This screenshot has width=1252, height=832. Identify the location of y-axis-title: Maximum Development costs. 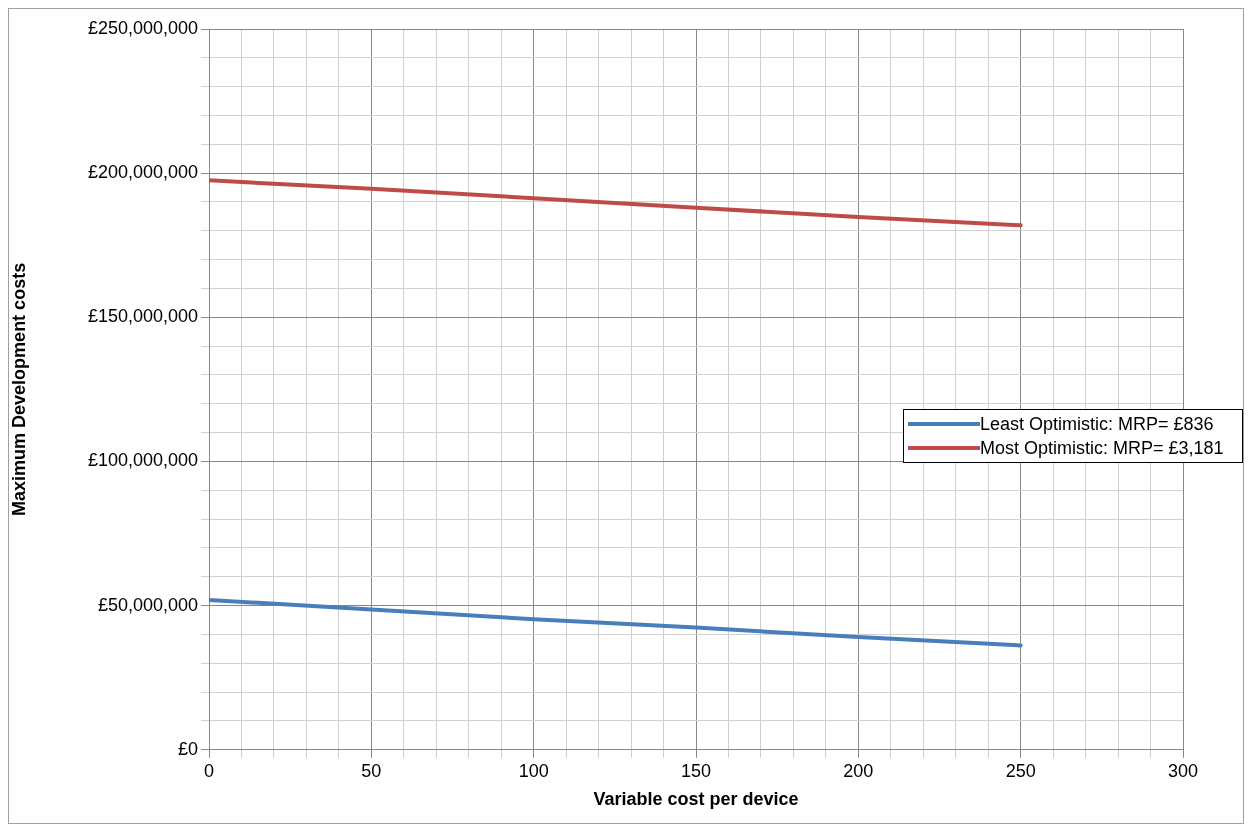
(18, 389).